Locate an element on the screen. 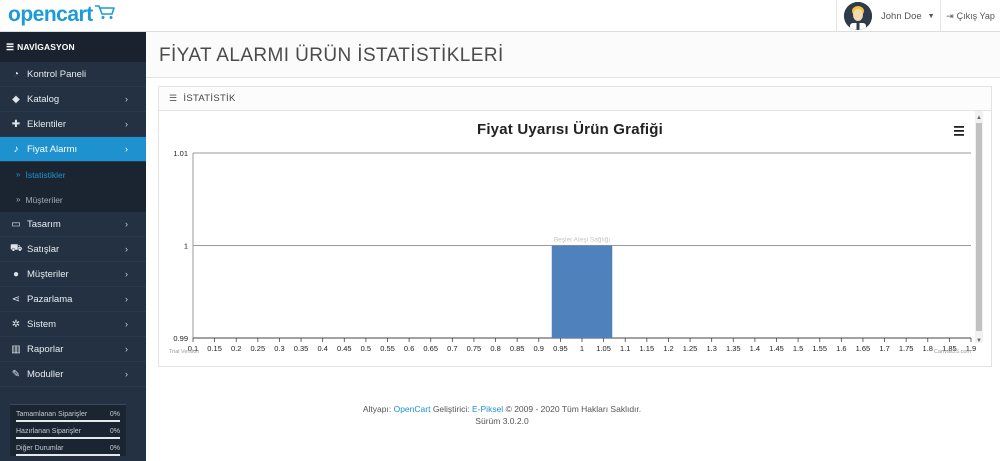 The width and height of the screenshot is (1000, 461). chart-menu-icon is located at coordinates (959, 131).